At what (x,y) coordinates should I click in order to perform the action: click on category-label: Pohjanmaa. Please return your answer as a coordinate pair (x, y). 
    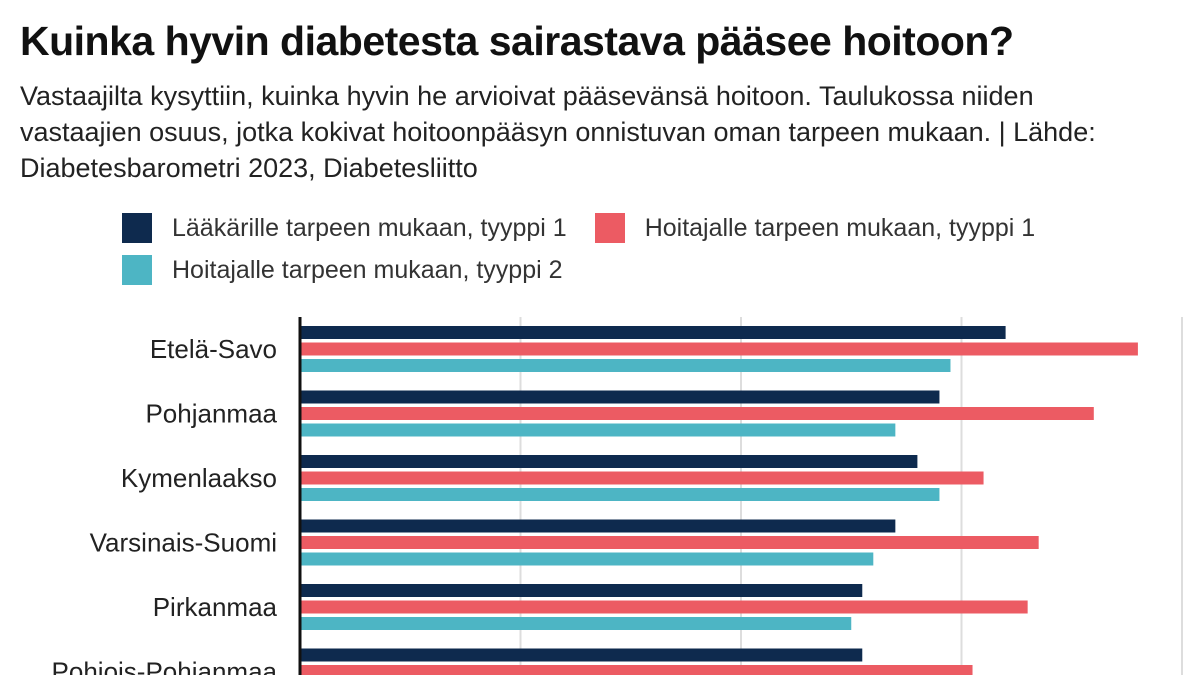
    Looking at the image, I should click on (211, 414).